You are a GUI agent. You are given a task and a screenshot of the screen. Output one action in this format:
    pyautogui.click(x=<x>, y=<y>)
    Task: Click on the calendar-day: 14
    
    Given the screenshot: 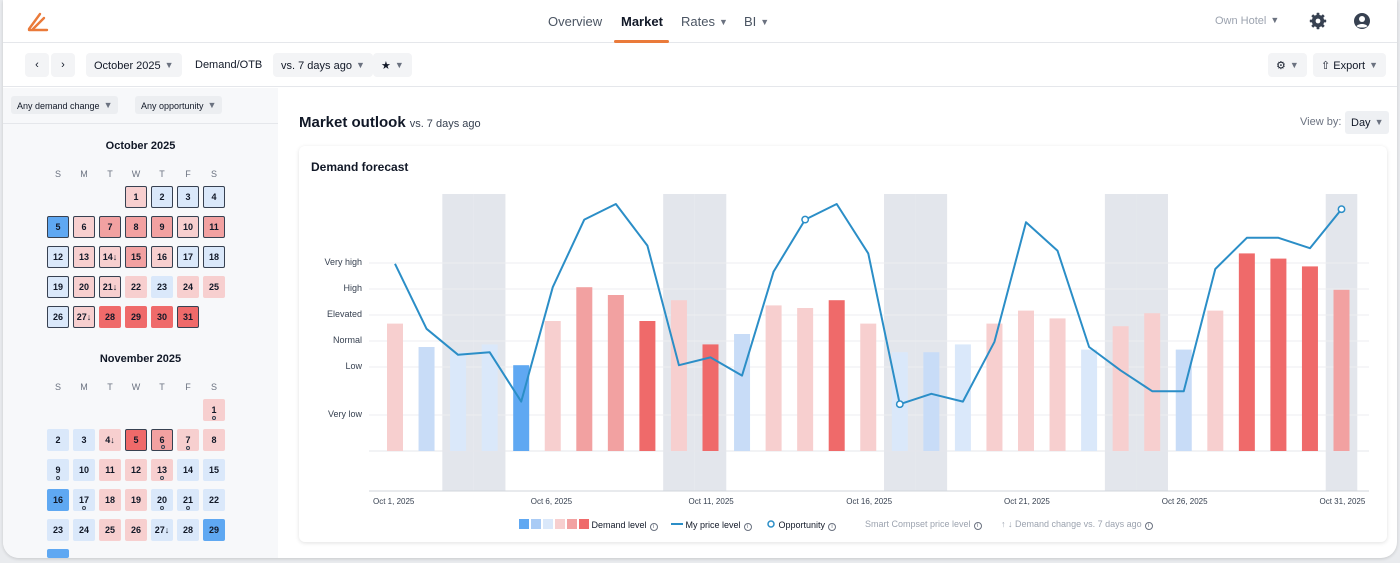 What is the action you would take?
    pyautogui.click(x=188, y=470)
    